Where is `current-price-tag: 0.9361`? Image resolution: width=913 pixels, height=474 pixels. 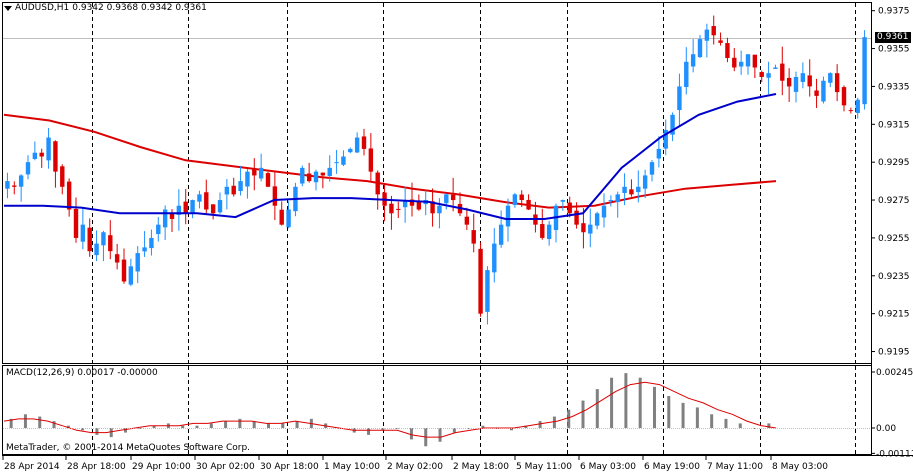 current-price-tag: 0.9361 is located at coordinates (893, 37).